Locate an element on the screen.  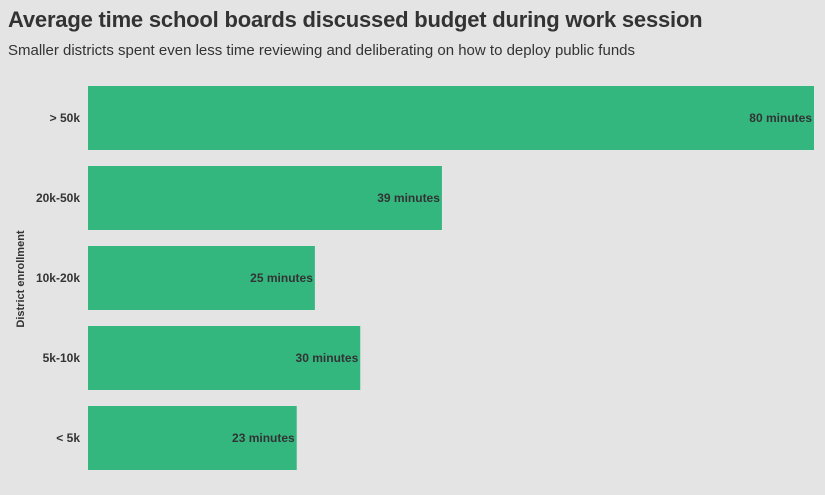
category-tick-label: < 5k is located at coordinates (68, 438).